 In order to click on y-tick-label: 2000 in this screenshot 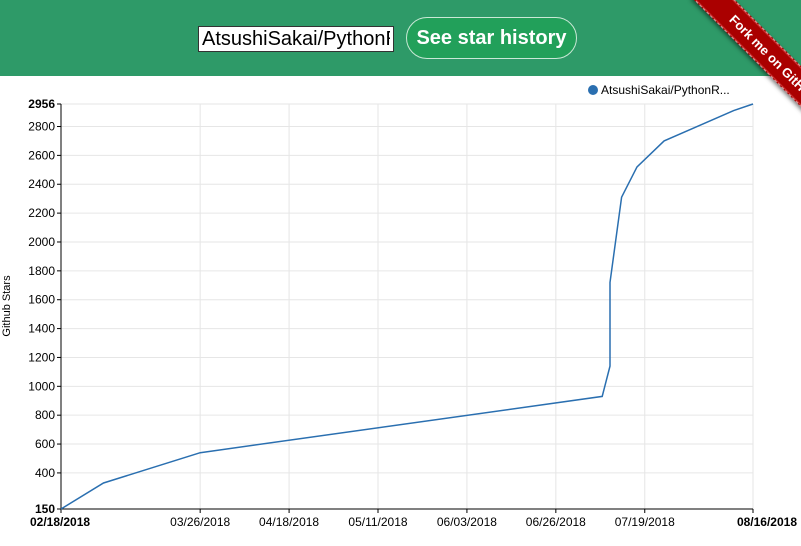, I will do `click(41, 242)`.